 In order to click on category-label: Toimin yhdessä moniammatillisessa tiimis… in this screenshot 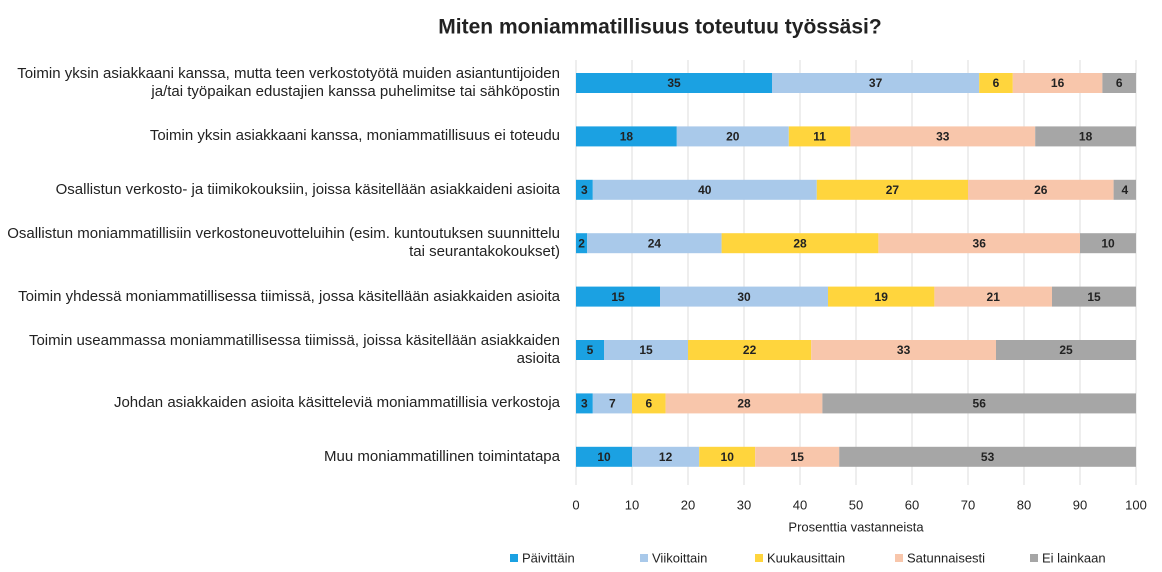, I will do `click(289, 296)`.